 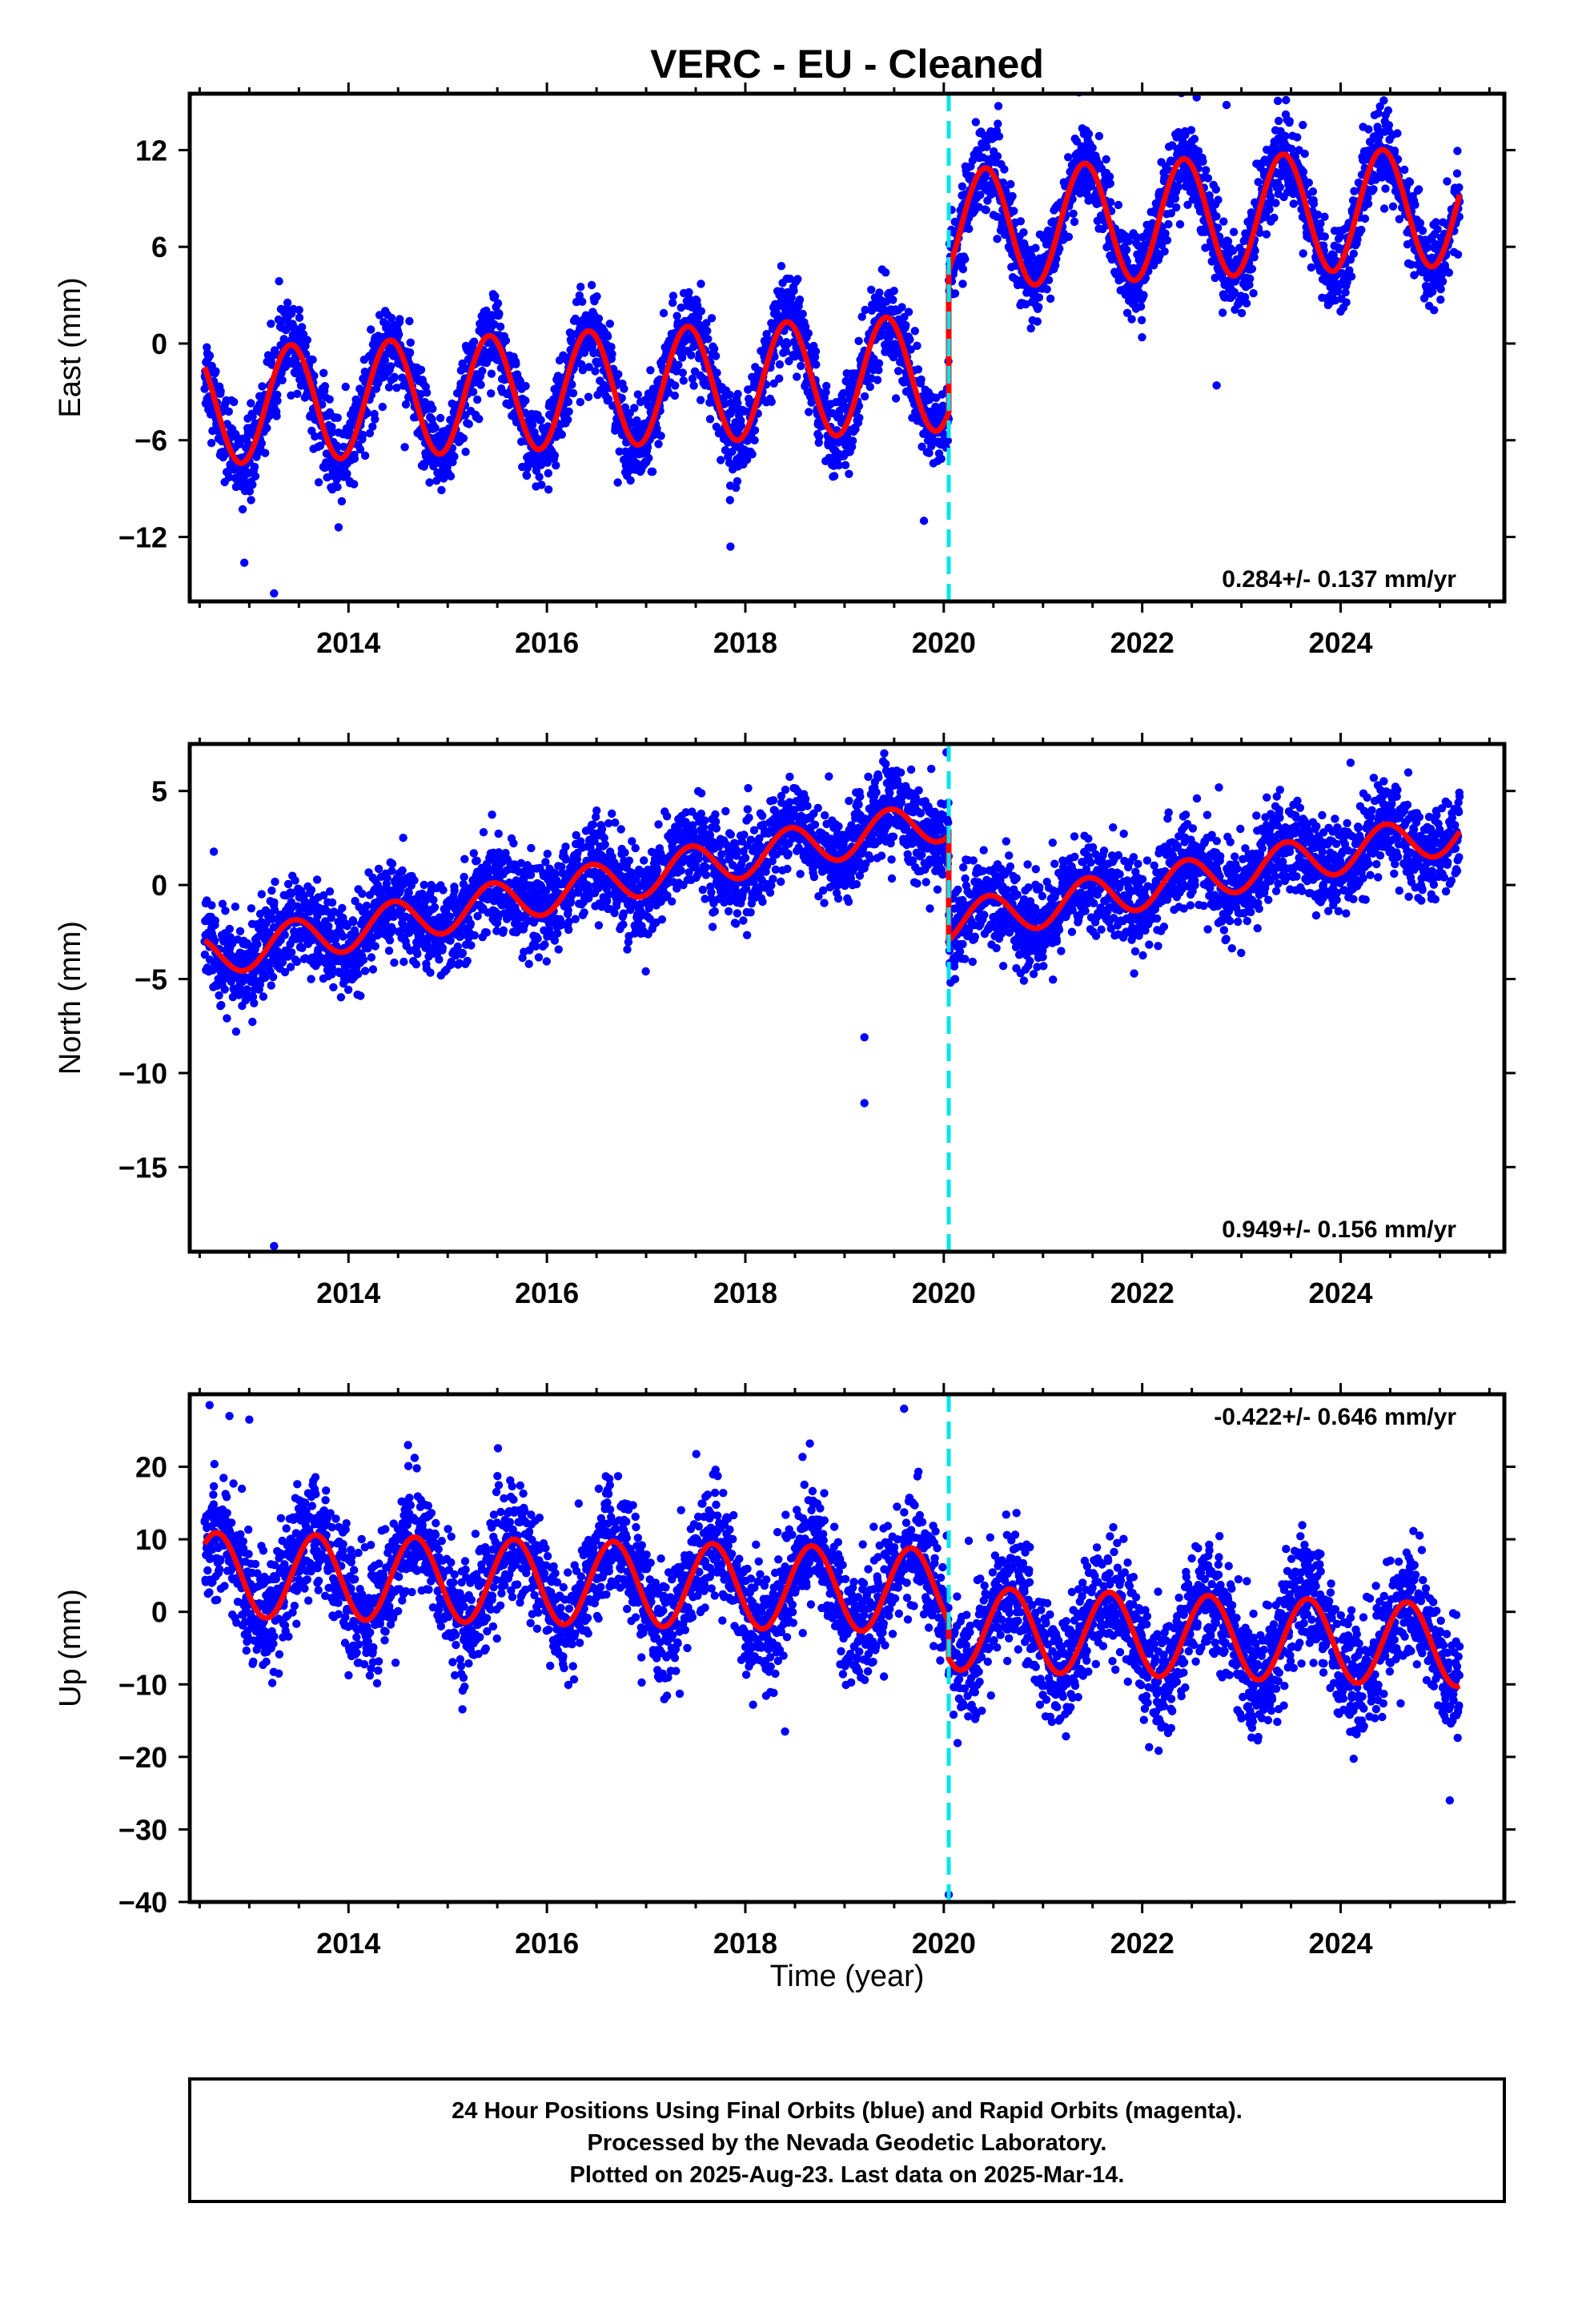 I want to click on y-axis-label: East (mm), so click(x=70, y=347).